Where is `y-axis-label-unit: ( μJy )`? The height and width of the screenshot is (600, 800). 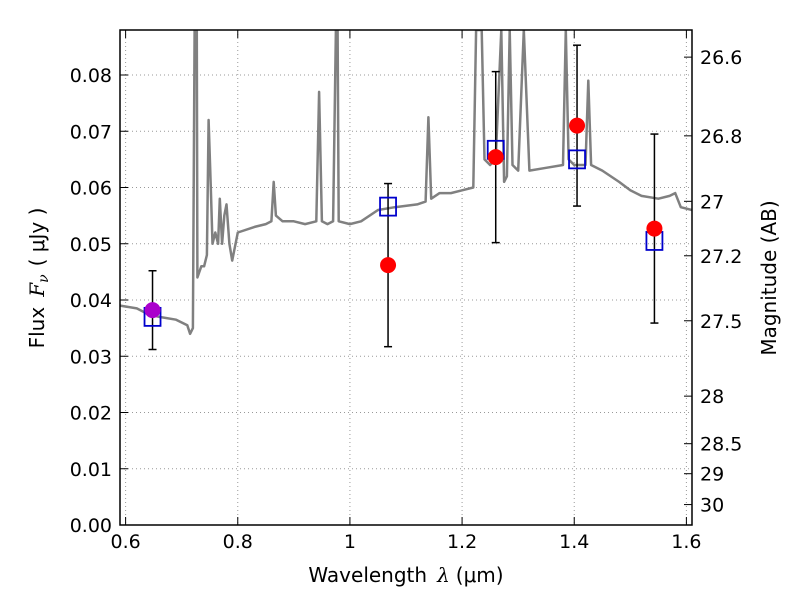 y-axis-label-unit: ( μJy ) is located at coordinates (37, 237).